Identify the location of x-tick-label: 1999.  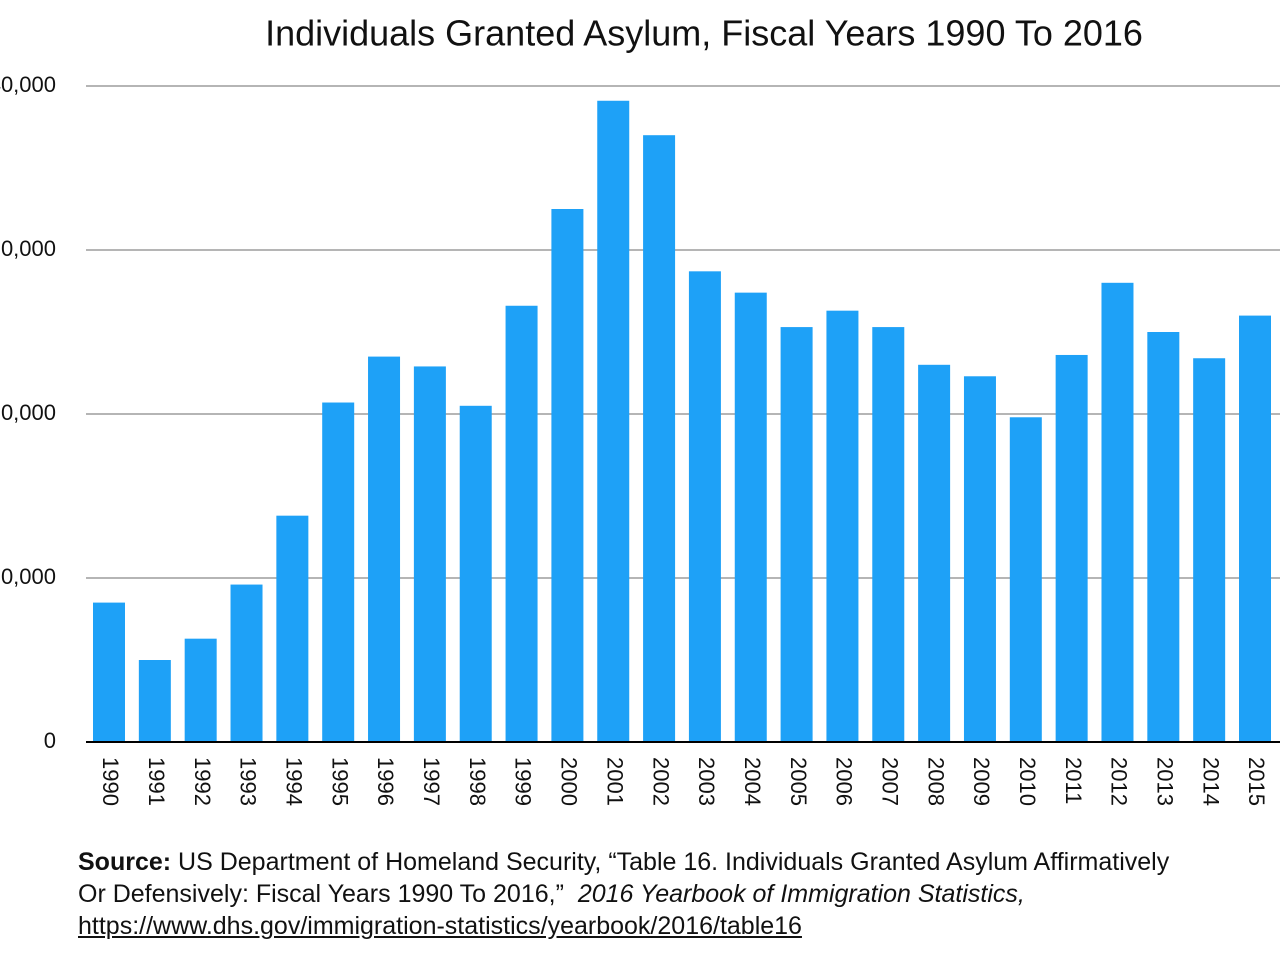
(523, 781).